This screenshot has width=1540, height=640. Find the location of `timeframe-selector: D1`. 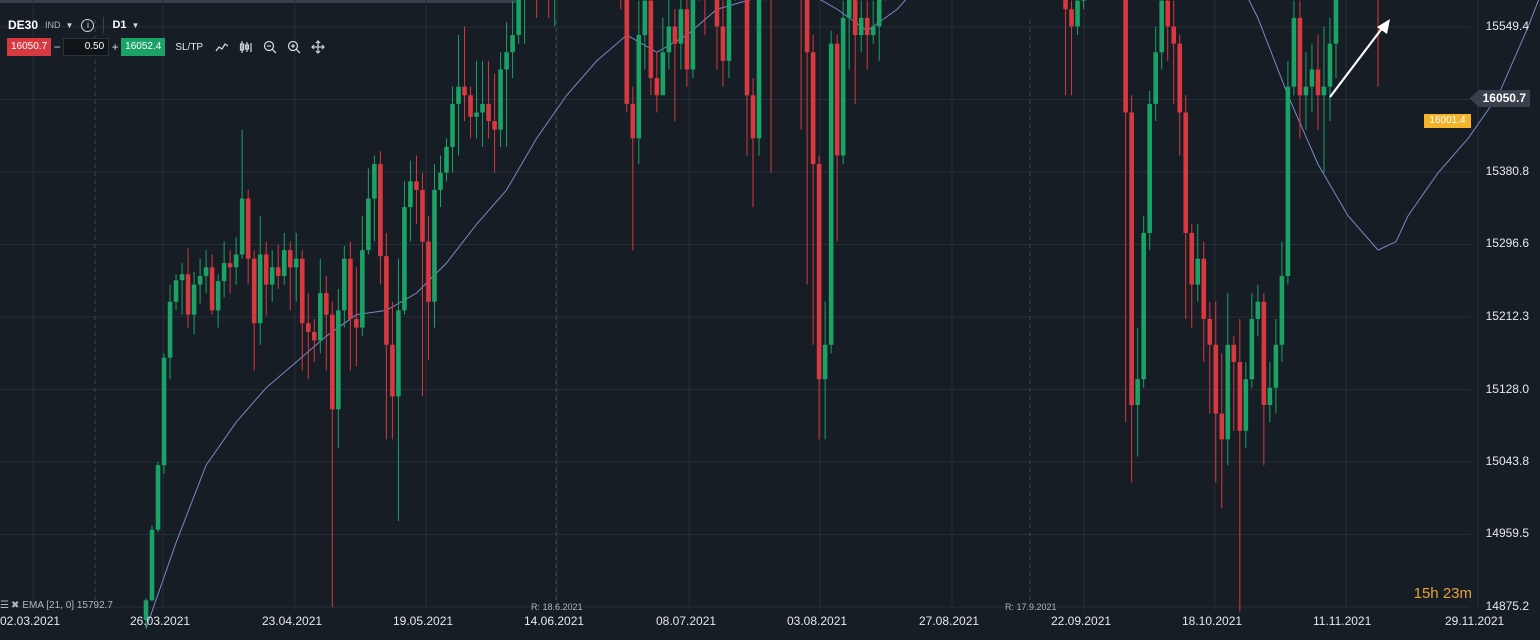

timeframe-selector: D1 is located at coordinates (119, 25).